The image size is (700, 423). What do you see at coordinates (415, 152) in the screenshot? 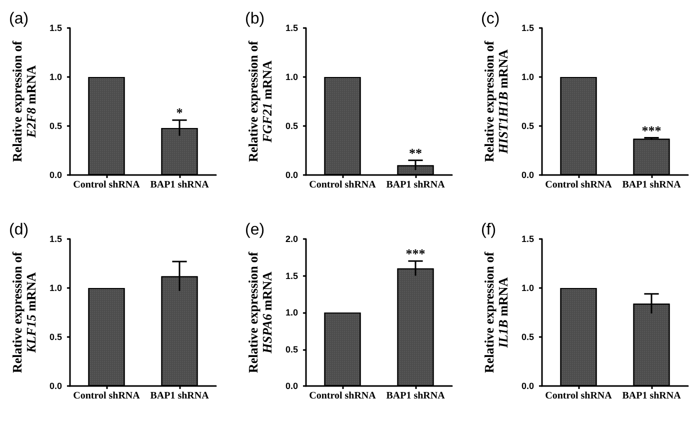
I see `annotation: **` at bounding box center [415, 152].